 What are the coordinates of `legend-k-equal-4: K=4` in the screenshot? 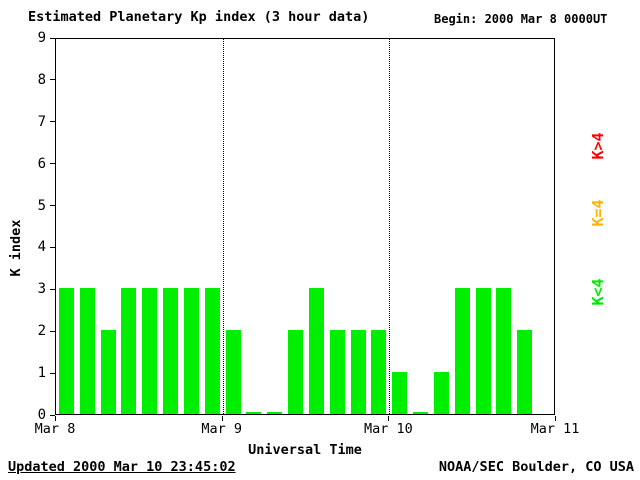 It's located at (598, 213).